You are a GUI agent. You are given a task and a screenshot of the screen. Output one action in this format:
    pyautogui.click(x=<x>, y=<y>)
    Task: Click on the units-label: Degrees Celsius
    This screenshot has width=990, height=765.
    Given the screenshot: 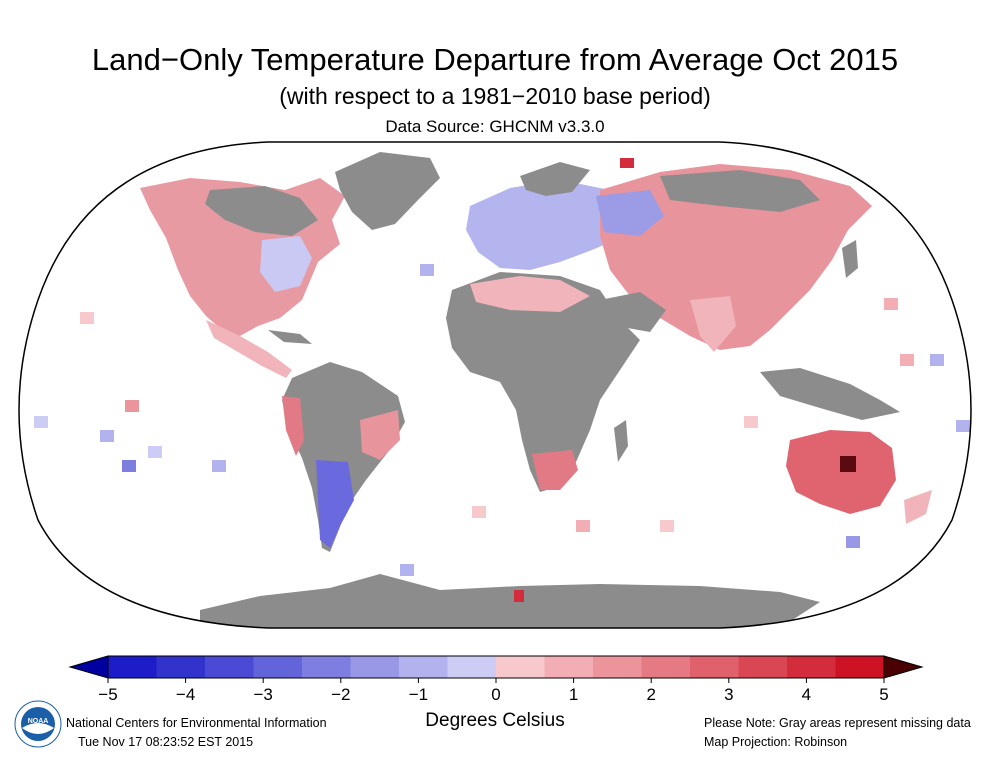 What is the action you would take?
    pyautogui.click(x=495, y=720)
    